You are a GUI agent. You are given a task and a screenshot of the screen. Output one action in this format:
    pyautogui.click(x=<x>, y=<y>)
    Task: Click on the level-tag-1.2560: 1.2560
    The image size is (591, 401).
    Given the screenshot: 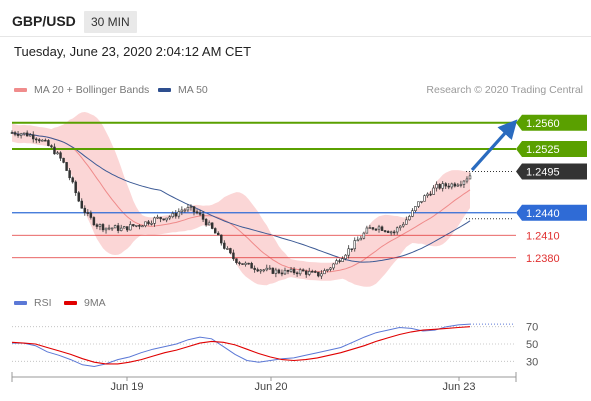 What is the action you would take?
    pyautogui.click(x=551, y=122)
    